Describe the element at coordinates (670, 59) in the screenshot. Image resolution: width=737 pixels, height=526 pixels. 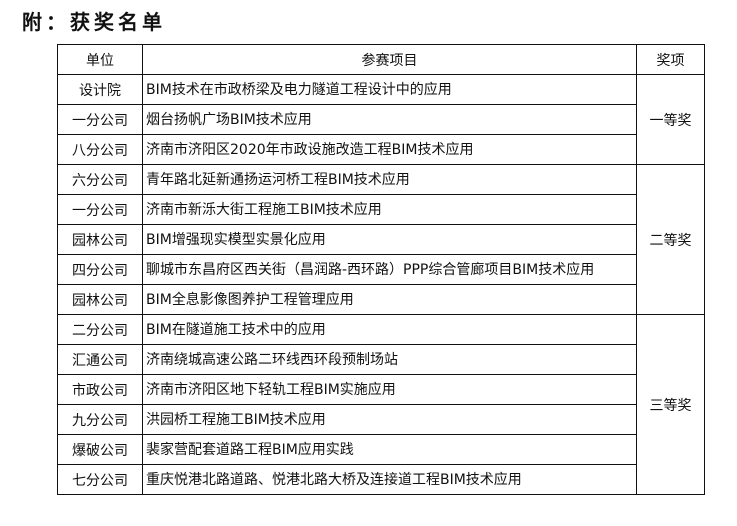
I see `header-award: 奖项` at that location.